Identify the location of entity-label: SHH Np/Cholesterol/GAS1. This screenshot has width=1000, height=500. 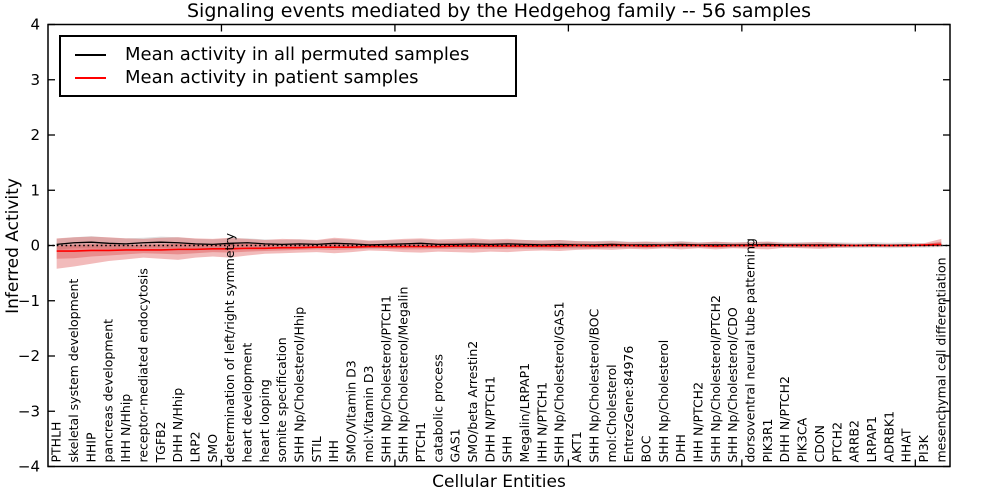
(559, 381).